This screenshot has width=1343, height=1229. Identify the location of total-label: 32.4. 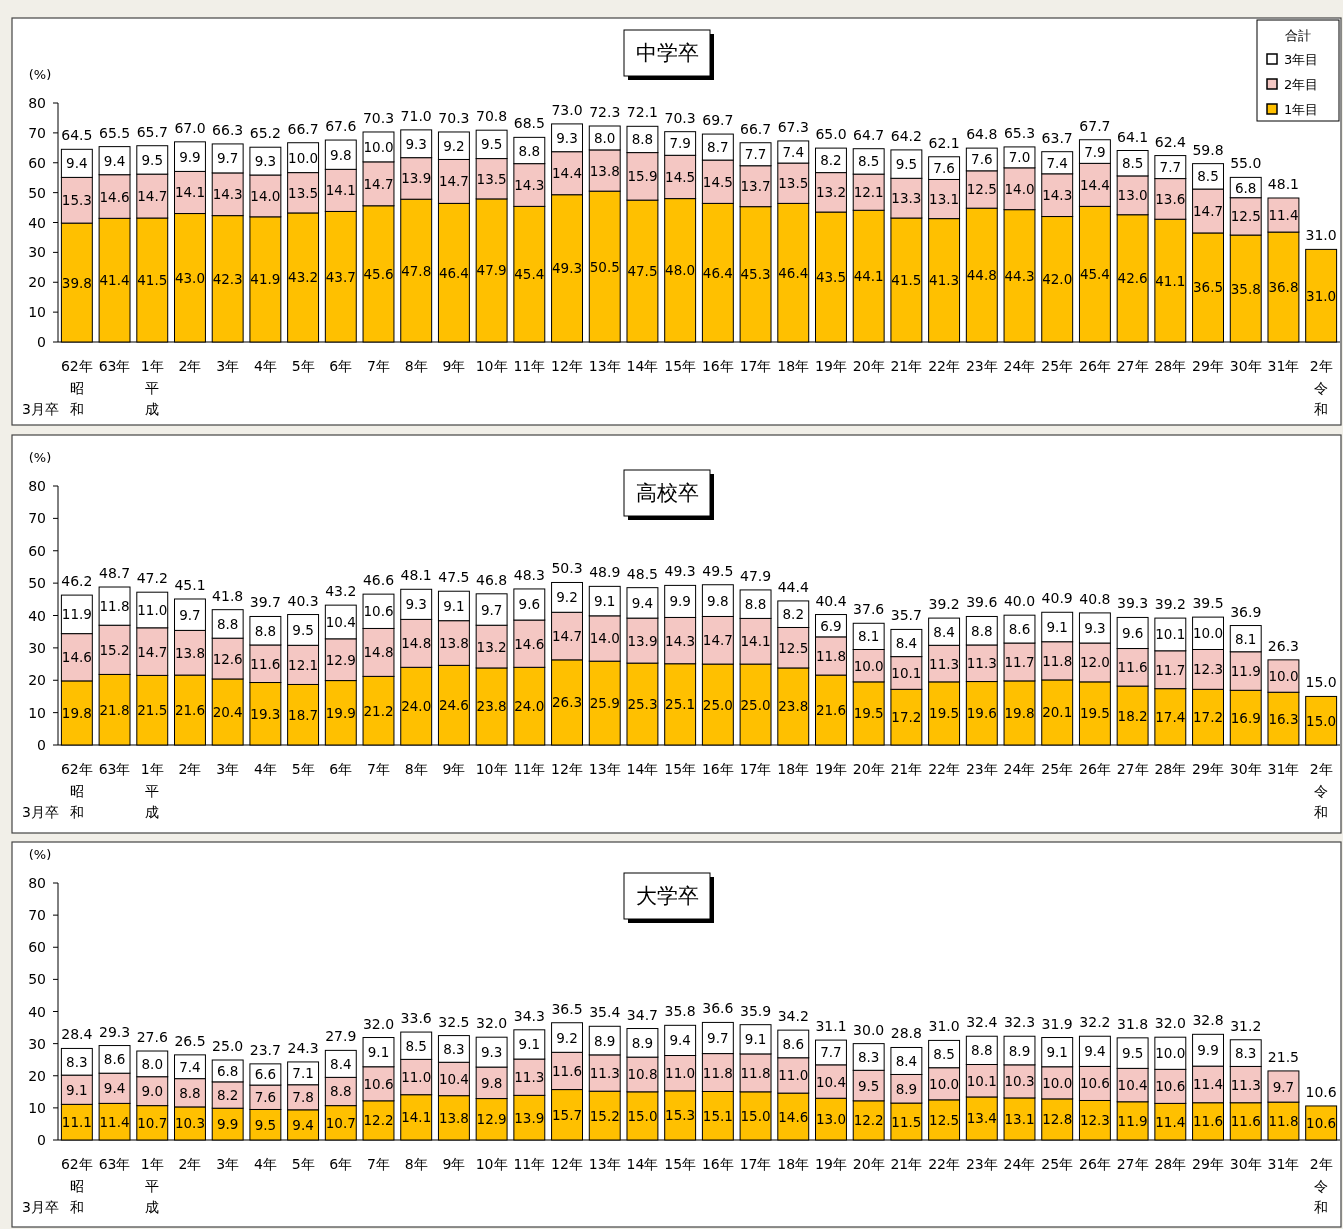
(982, 1022).